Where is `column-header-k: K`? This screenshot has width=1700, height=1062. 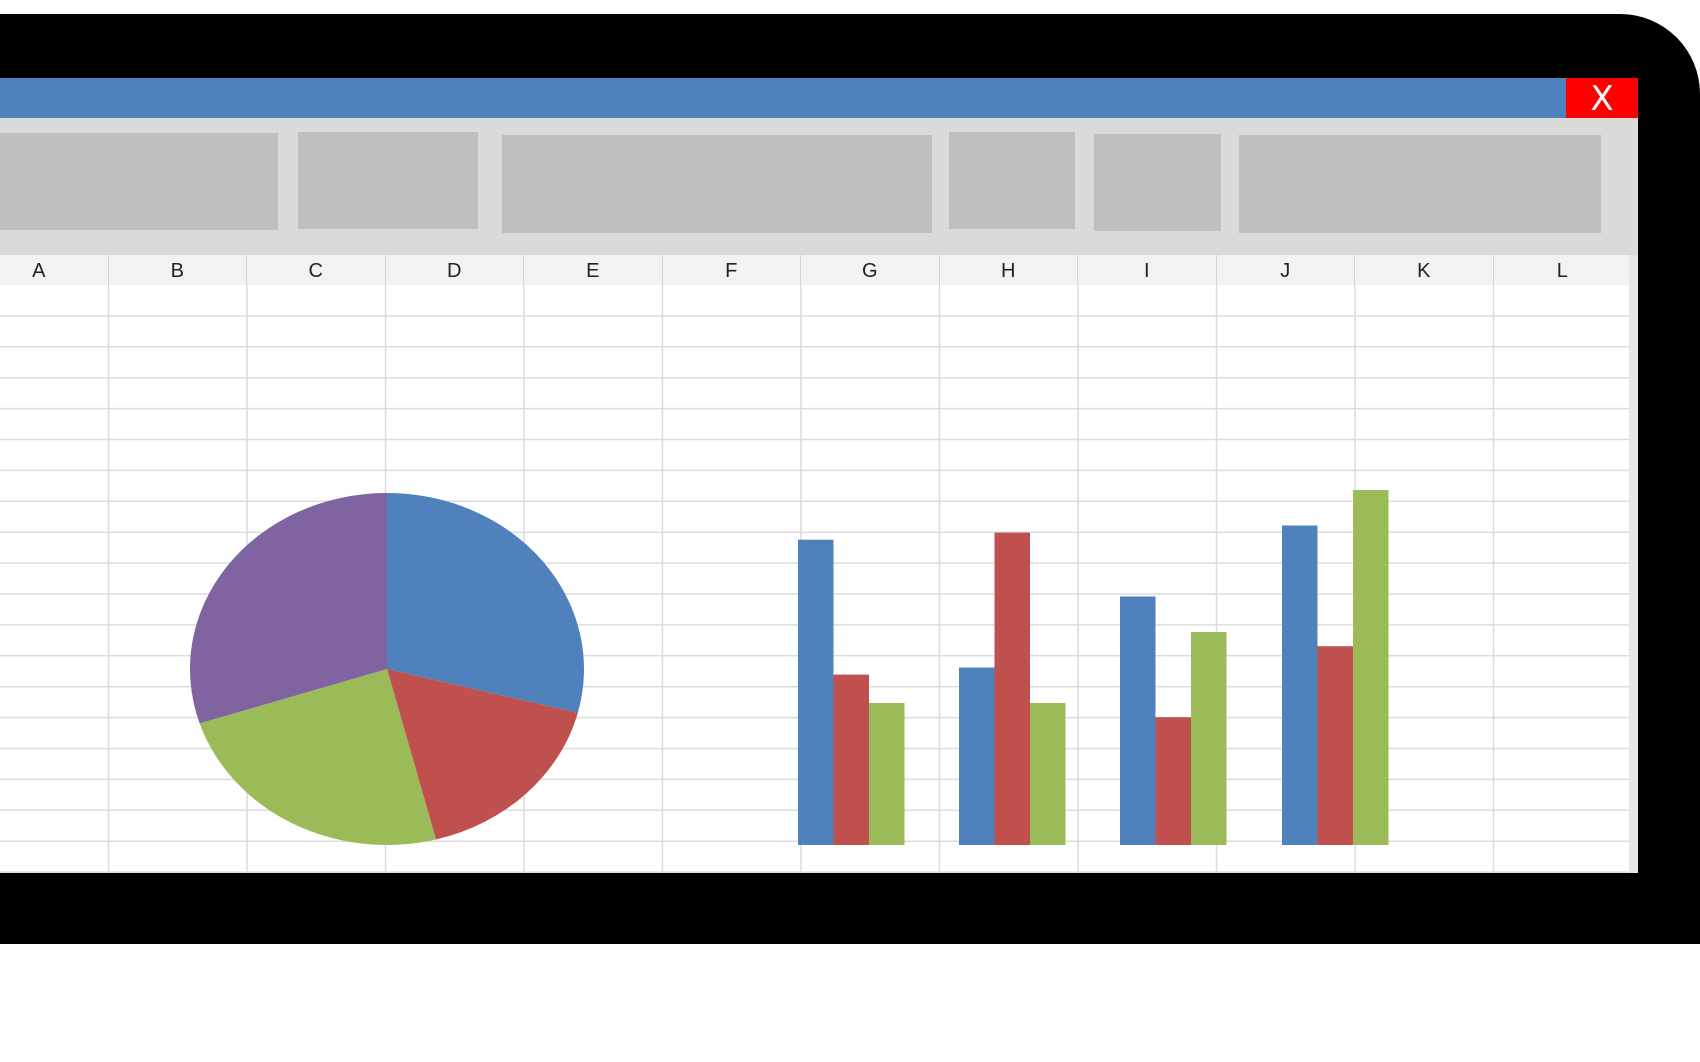 column-header-k: K is located at coordinates (1424, 270).